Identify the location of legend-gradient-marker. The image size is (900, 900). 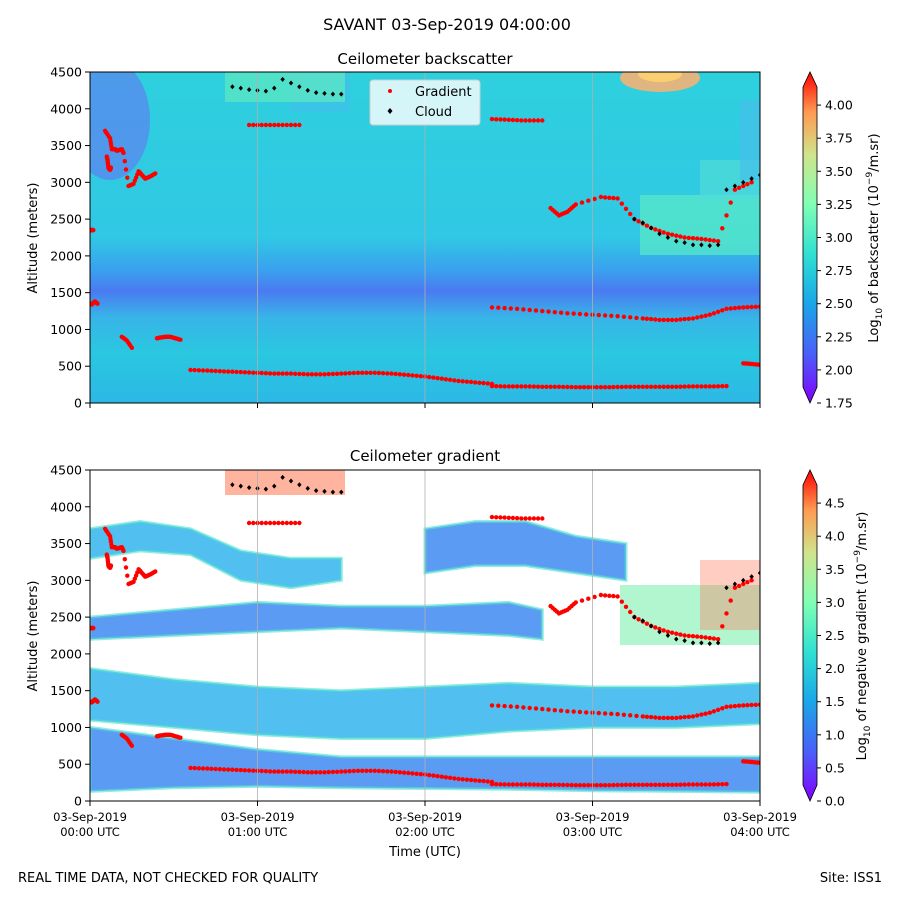
(390, 91).